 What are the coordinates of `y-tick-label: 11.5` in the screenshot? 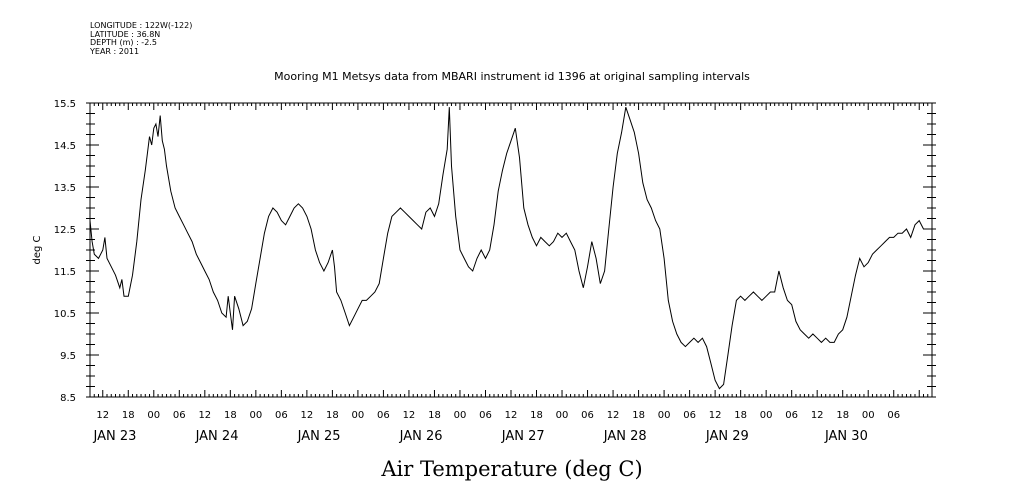 It's located at (65, 272).